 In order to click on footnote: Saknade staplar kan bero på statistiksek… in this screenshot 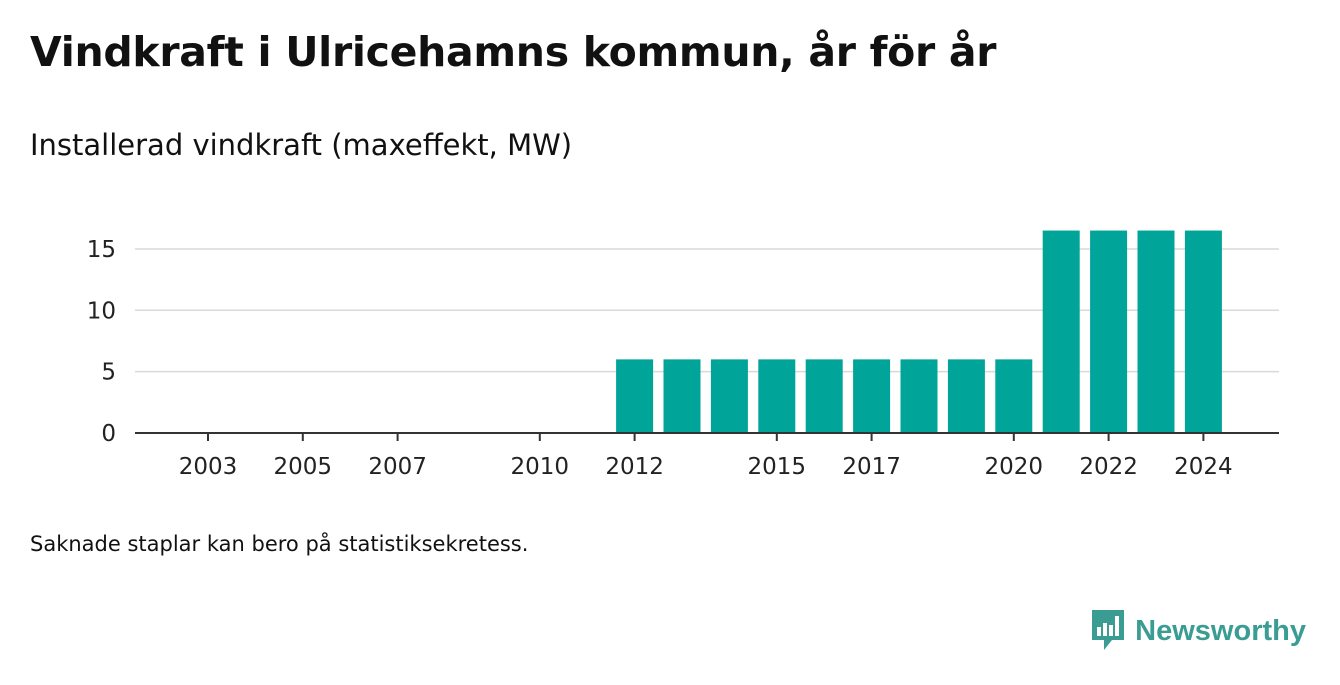, I will do `click(279, 544)`.